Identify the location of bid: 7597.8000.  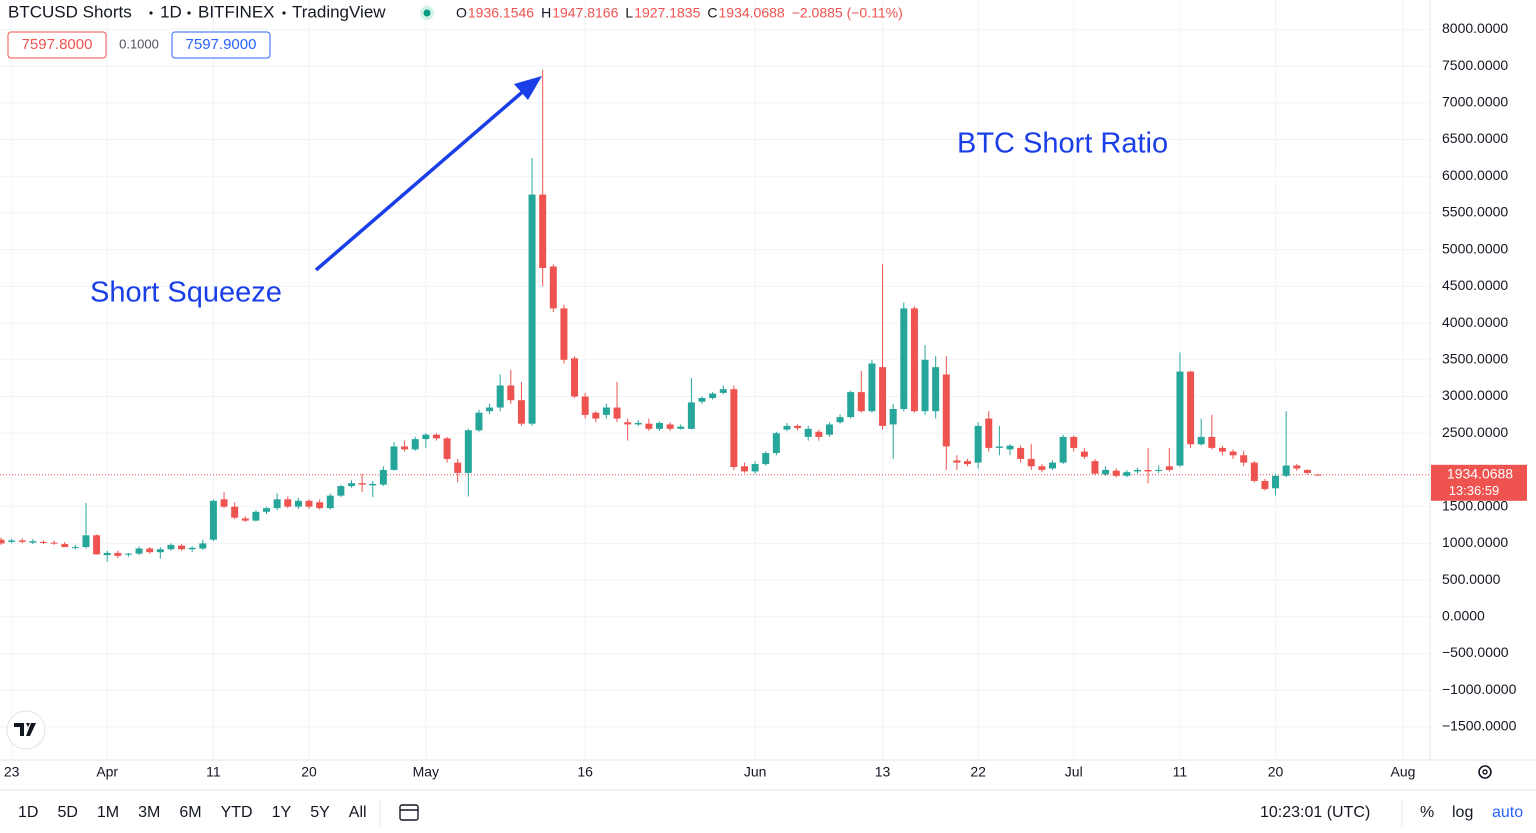
(57, 44).